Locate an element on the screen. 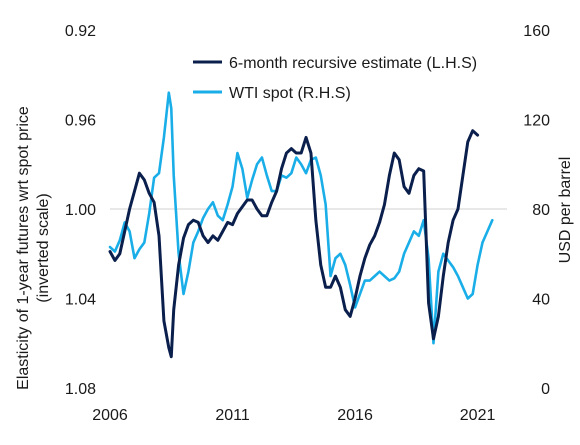 The width and height of the screenshot is (580, 445). x-tick-label-1: 2011 is located at coordinates (232, 415).